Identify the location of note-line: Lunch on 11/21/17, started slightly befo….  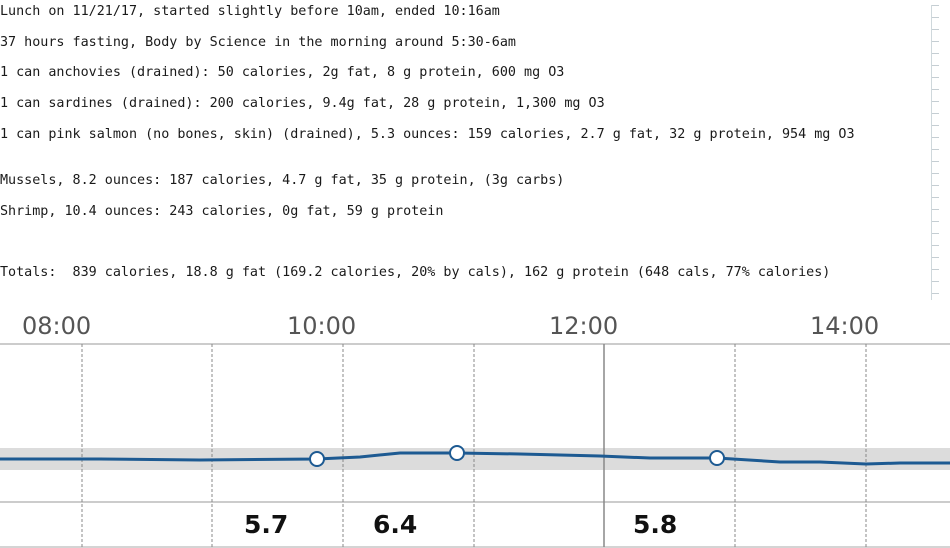
(250, 11).